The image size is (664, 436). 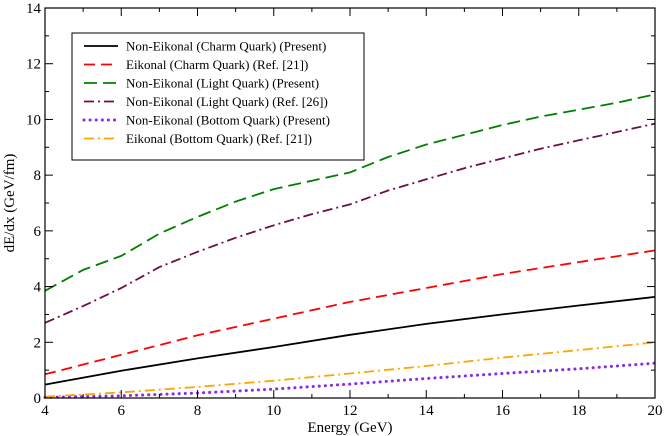 I want to click on x-tick-label: 16, so click(x=503, y=411).